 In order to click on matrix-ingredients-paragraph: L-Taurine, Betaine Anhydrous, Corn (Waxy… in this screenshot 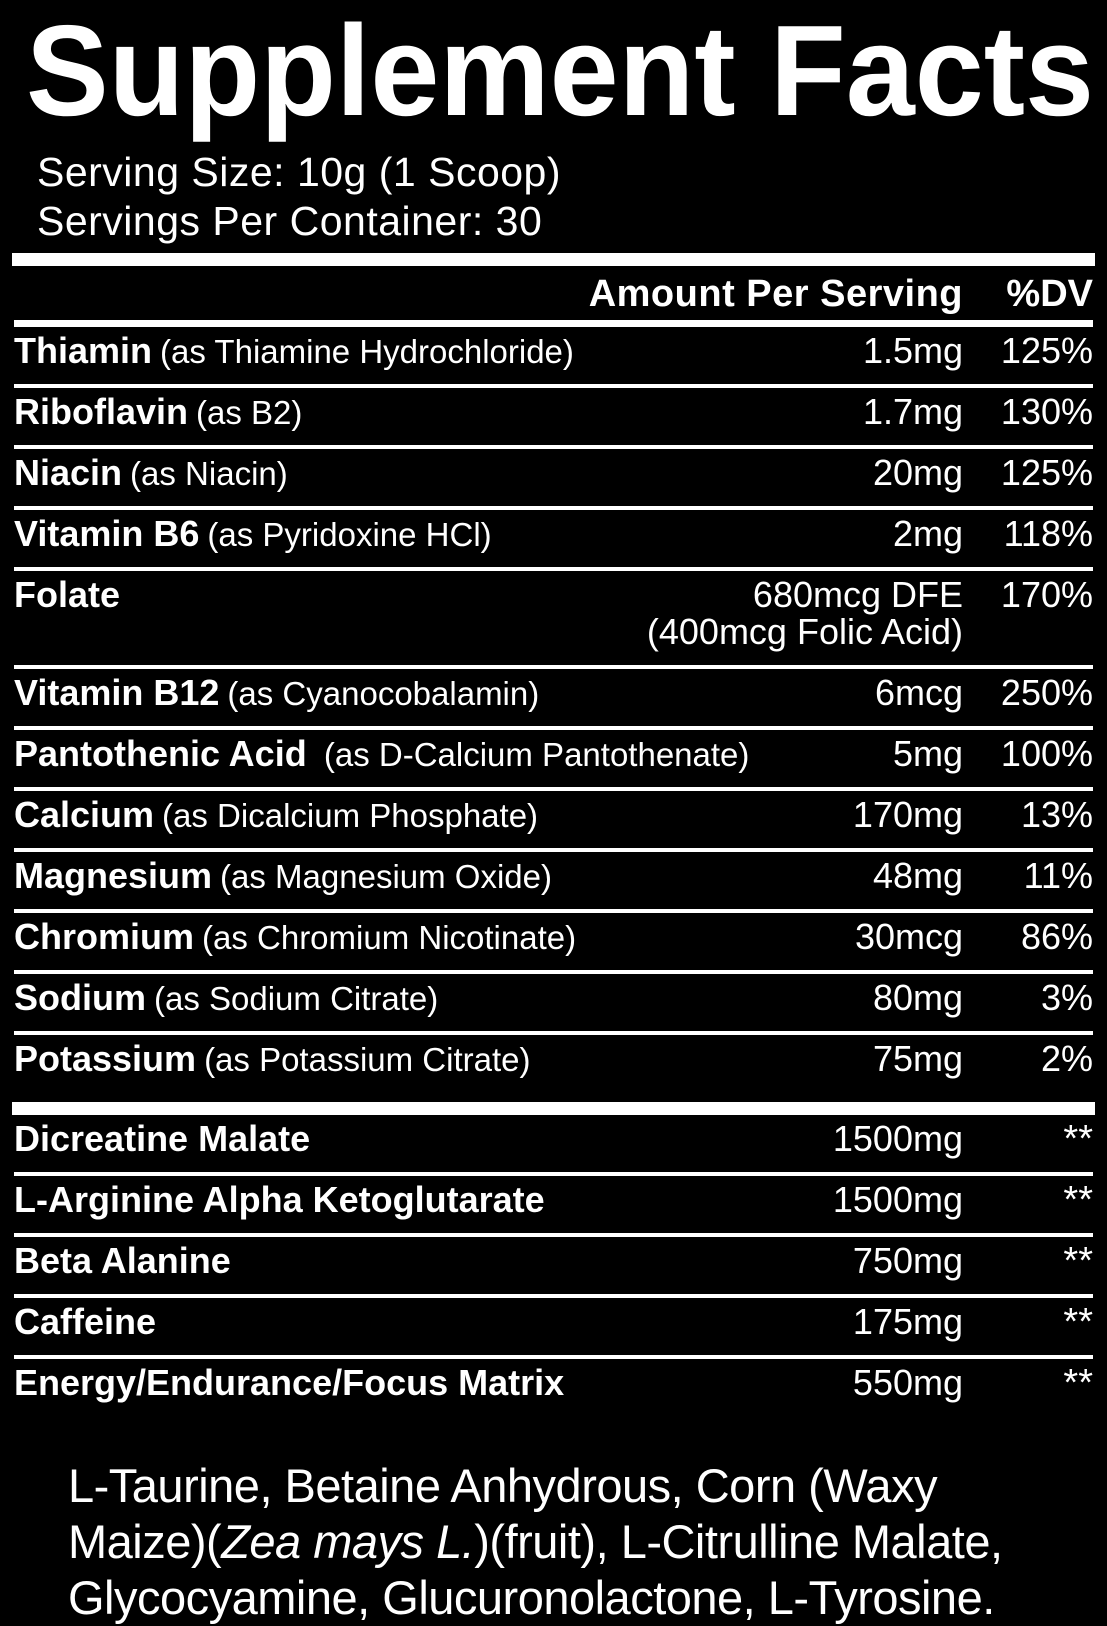, I will do `click(567, 1542)`.